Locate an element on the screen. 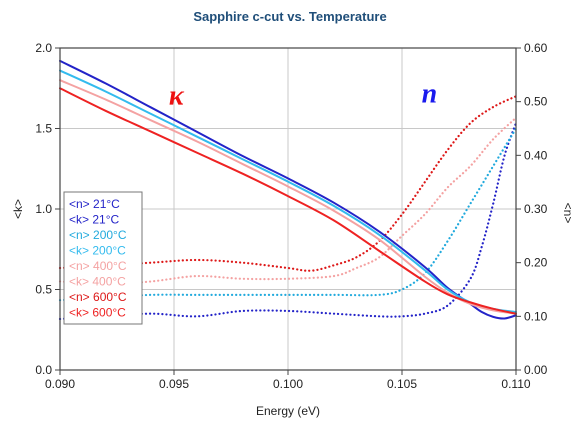  y-right-tick-label: 0.60 is located at coordinates (536, 48).